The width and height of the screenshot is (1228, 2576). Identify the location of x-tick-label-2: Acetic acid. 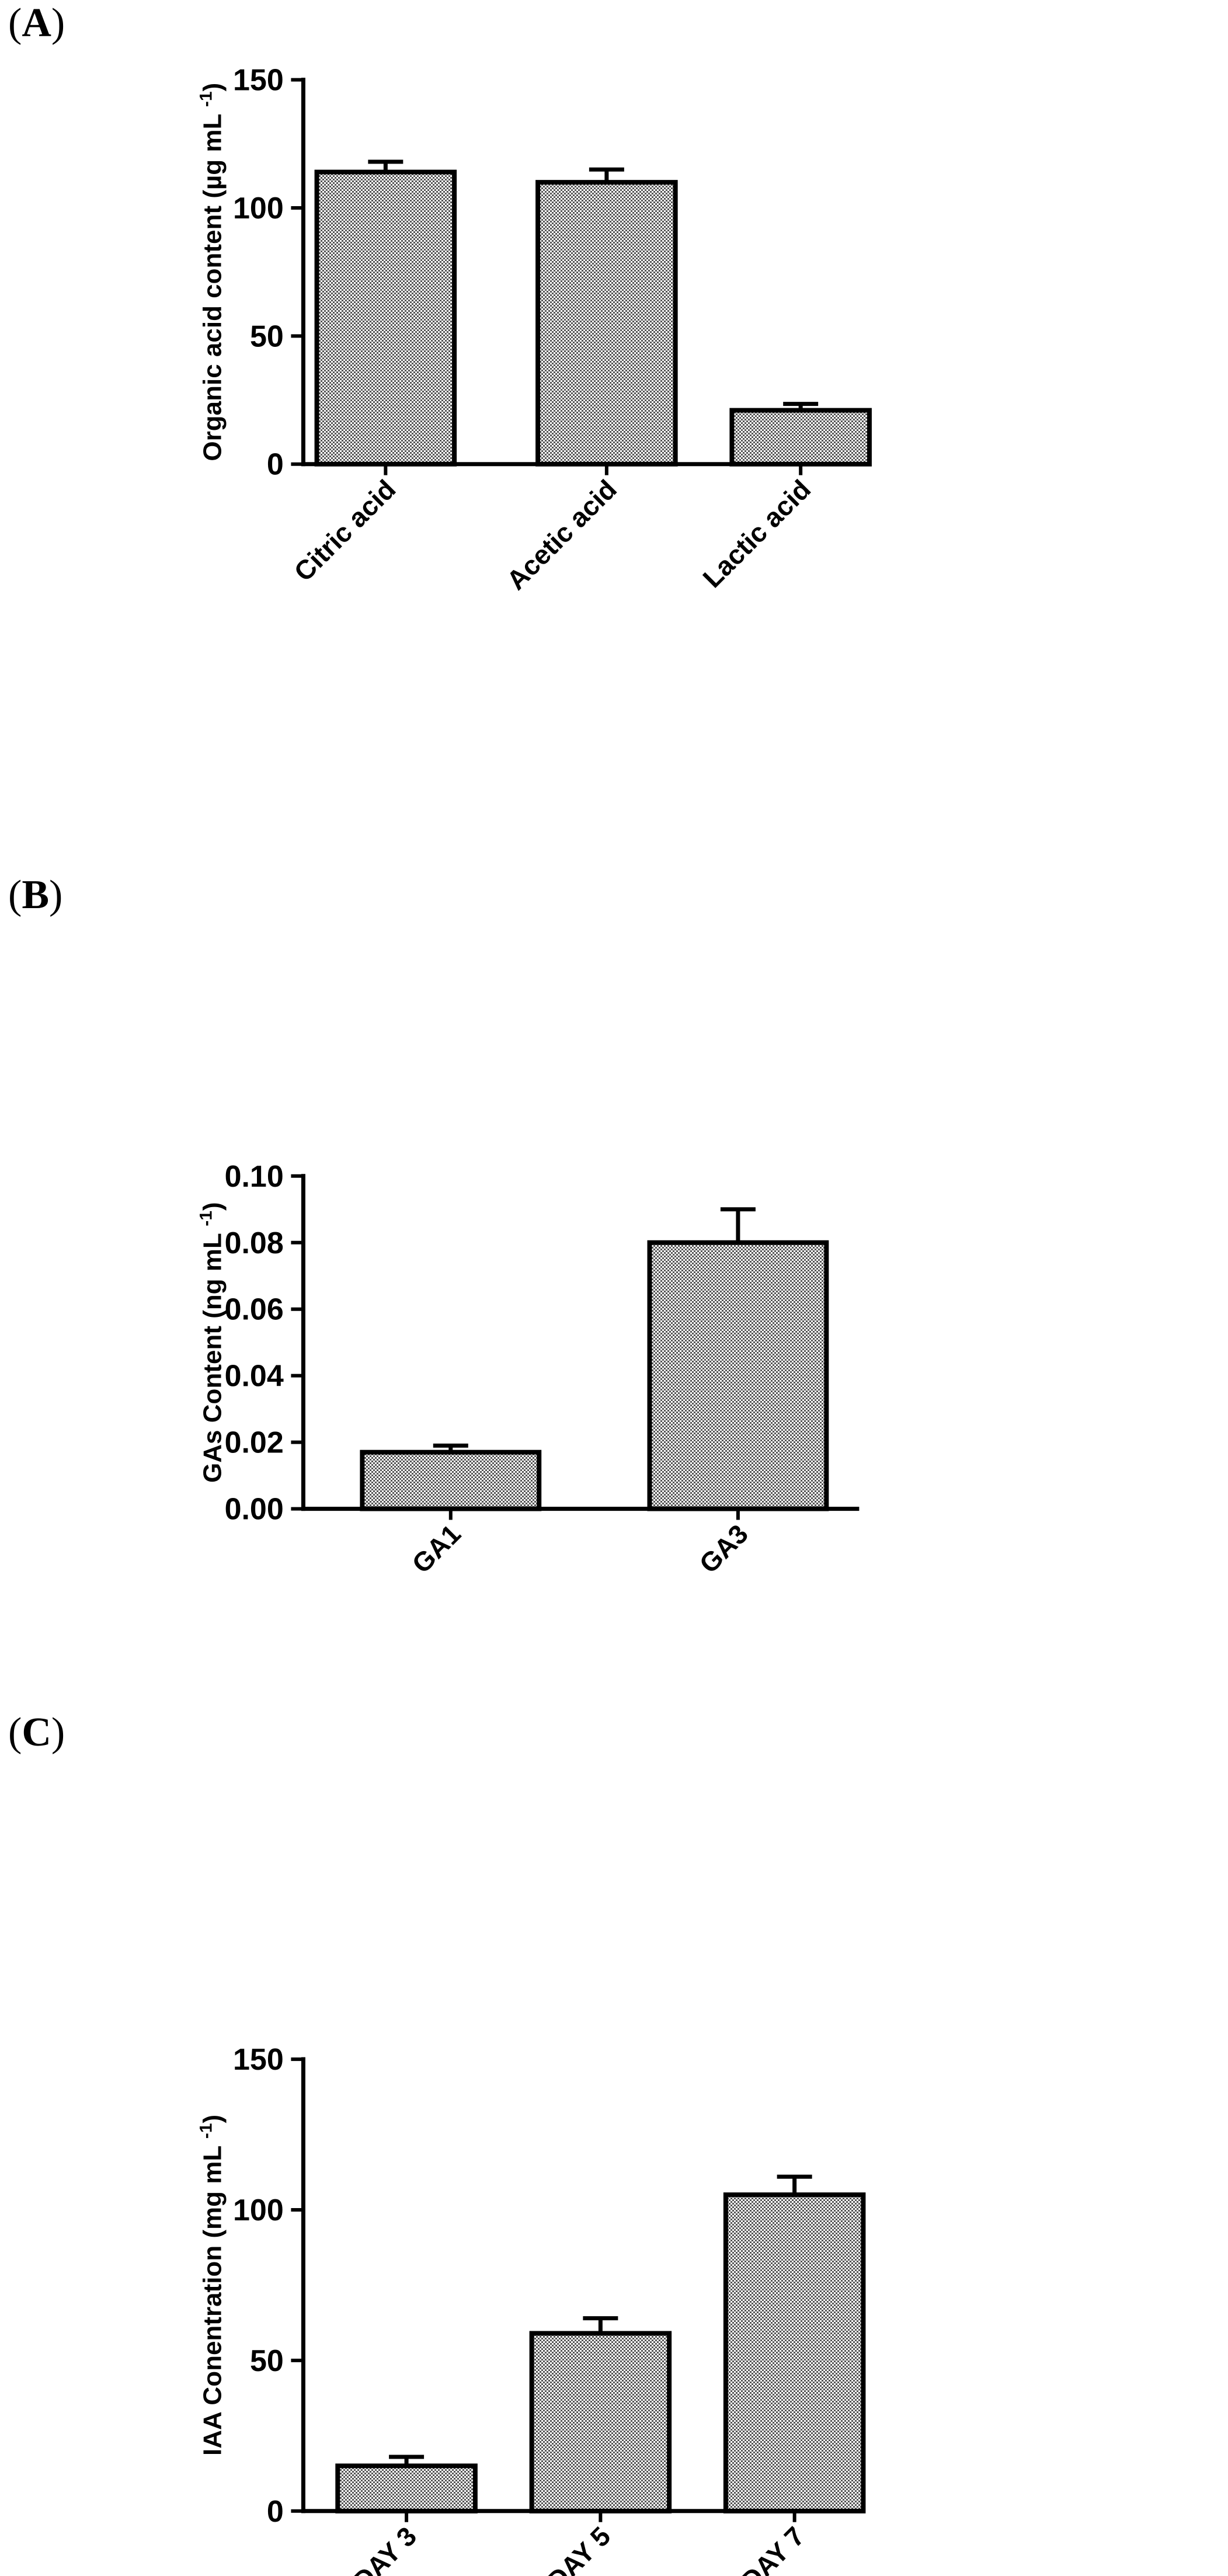
(561, 535).